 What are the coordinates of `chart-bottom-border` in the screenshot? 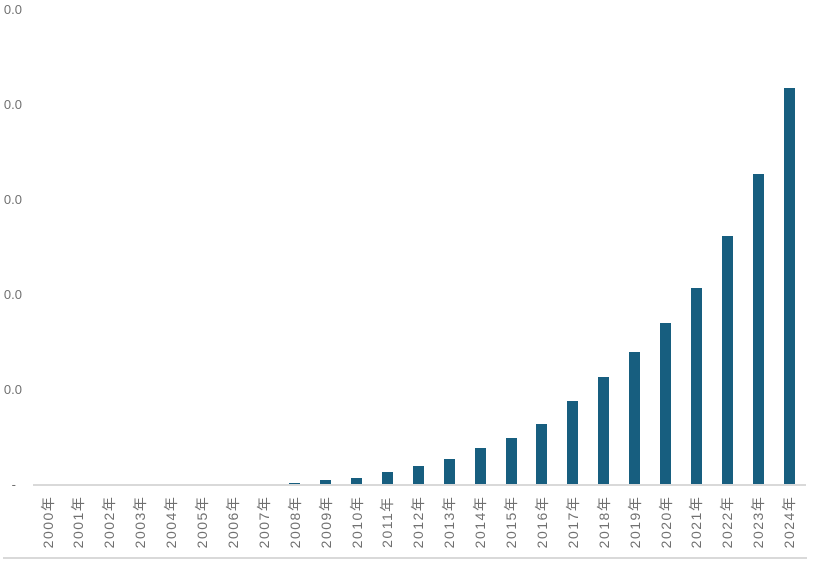 It's located at (405, 558).